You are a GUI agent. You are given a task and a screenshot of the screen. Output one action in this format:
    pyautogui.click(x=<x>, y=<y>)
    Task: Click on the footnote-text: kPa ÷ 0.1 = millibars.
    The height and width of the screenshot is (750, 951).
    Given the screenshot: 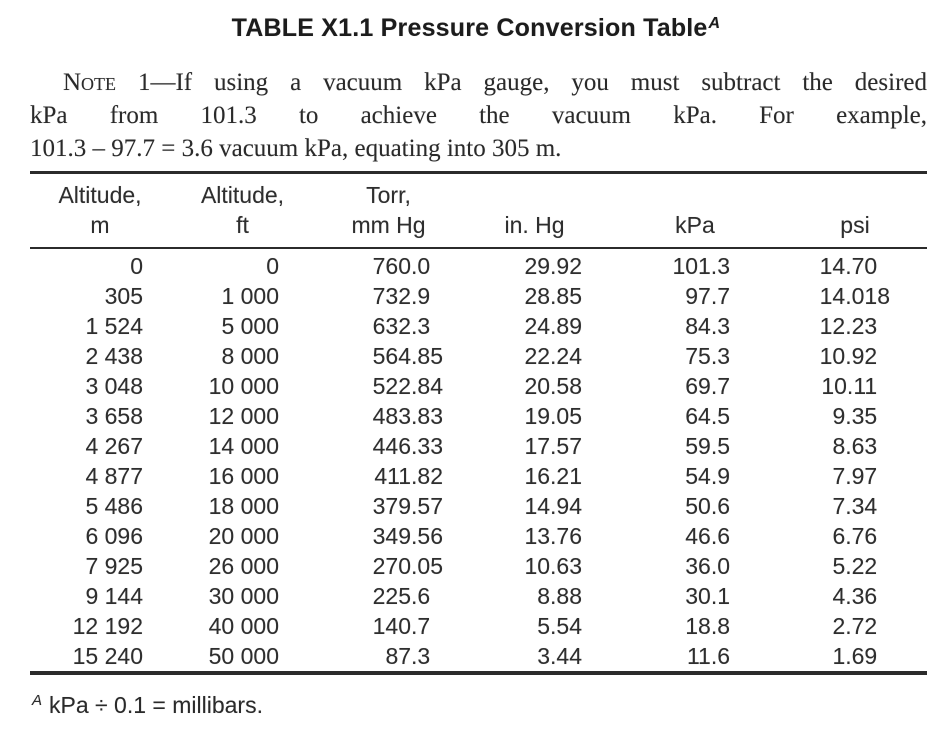 What is the action you would take?
    pyautogui.click(x=156, y=705)
    